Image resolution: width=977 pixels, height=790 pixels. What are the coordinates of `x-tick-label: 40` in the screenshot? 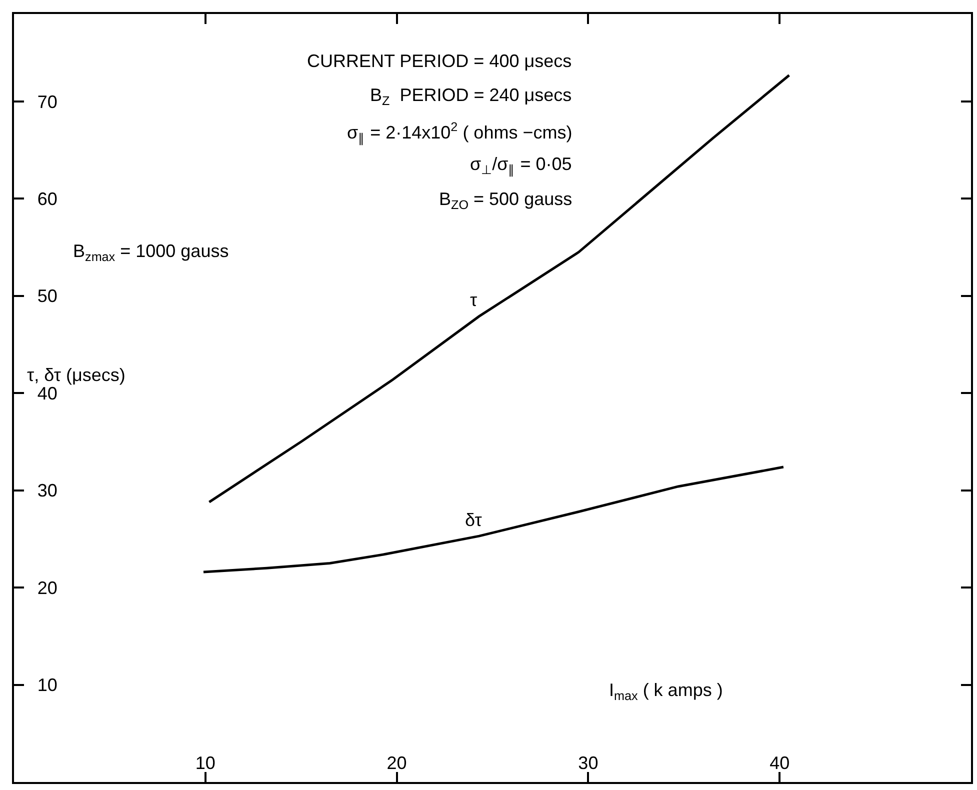 It's located at (780, 763).